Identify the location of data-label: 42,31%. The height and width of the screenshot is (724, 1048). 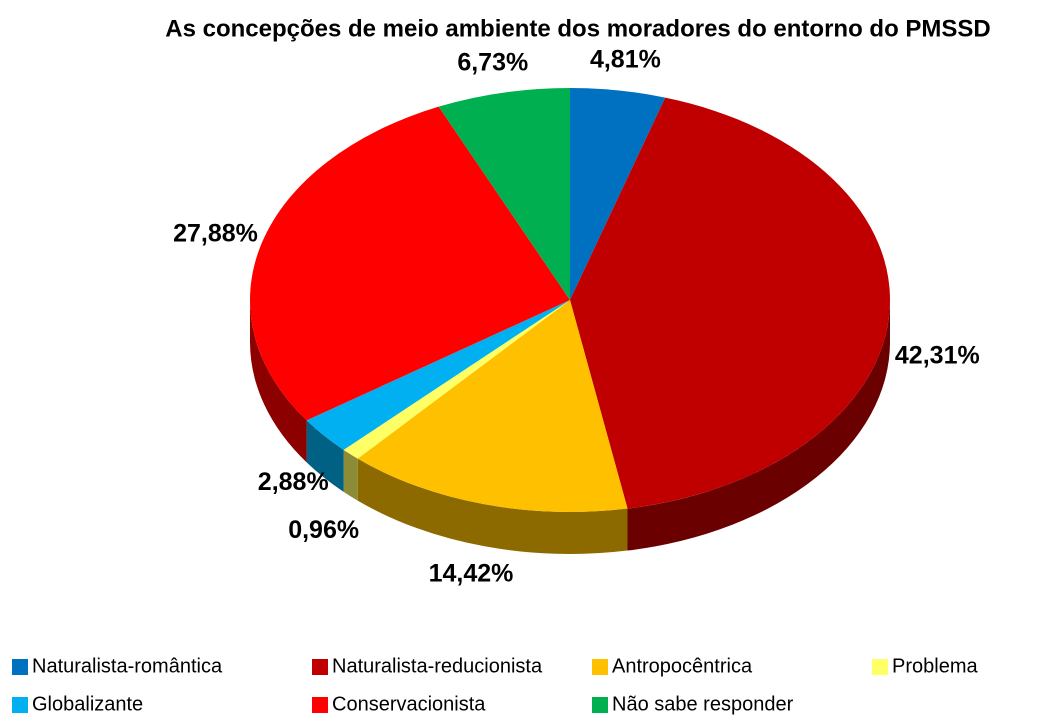
(937, 355).